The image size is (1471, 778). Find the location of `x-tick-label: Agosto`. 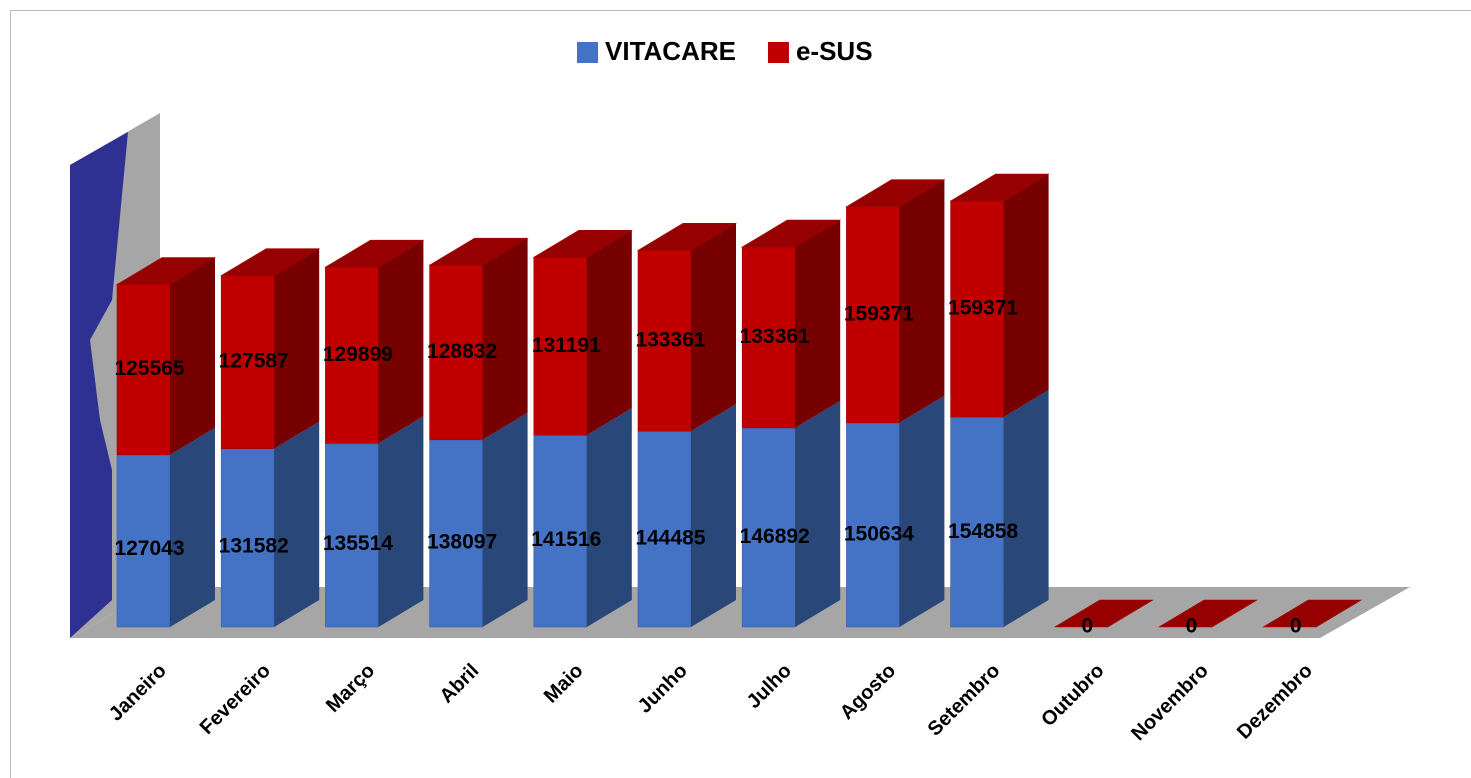

x-tick-label: Agosto is located at coordinates (868, 692).